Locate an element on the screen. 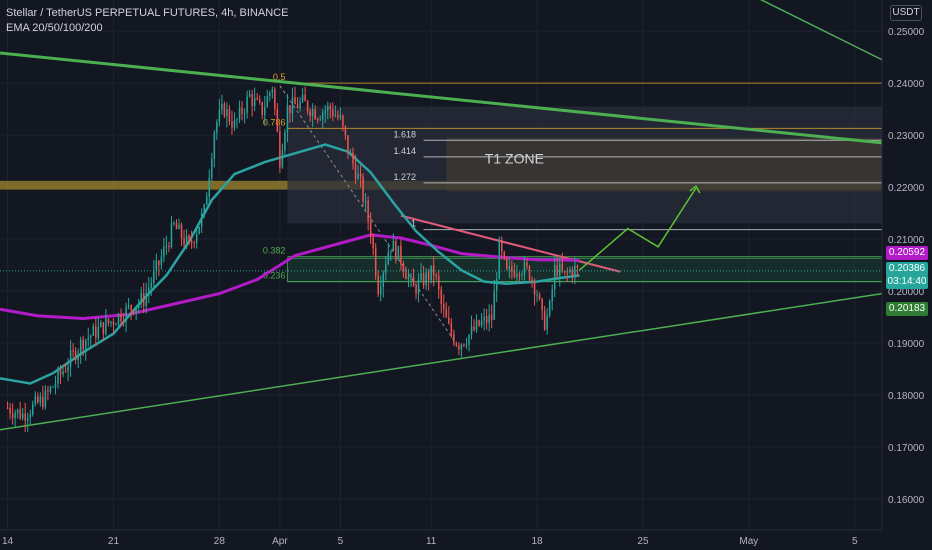 This screenshot has width=932, height=550. fib-label: 0.786 is located at coordinates (274, 122).